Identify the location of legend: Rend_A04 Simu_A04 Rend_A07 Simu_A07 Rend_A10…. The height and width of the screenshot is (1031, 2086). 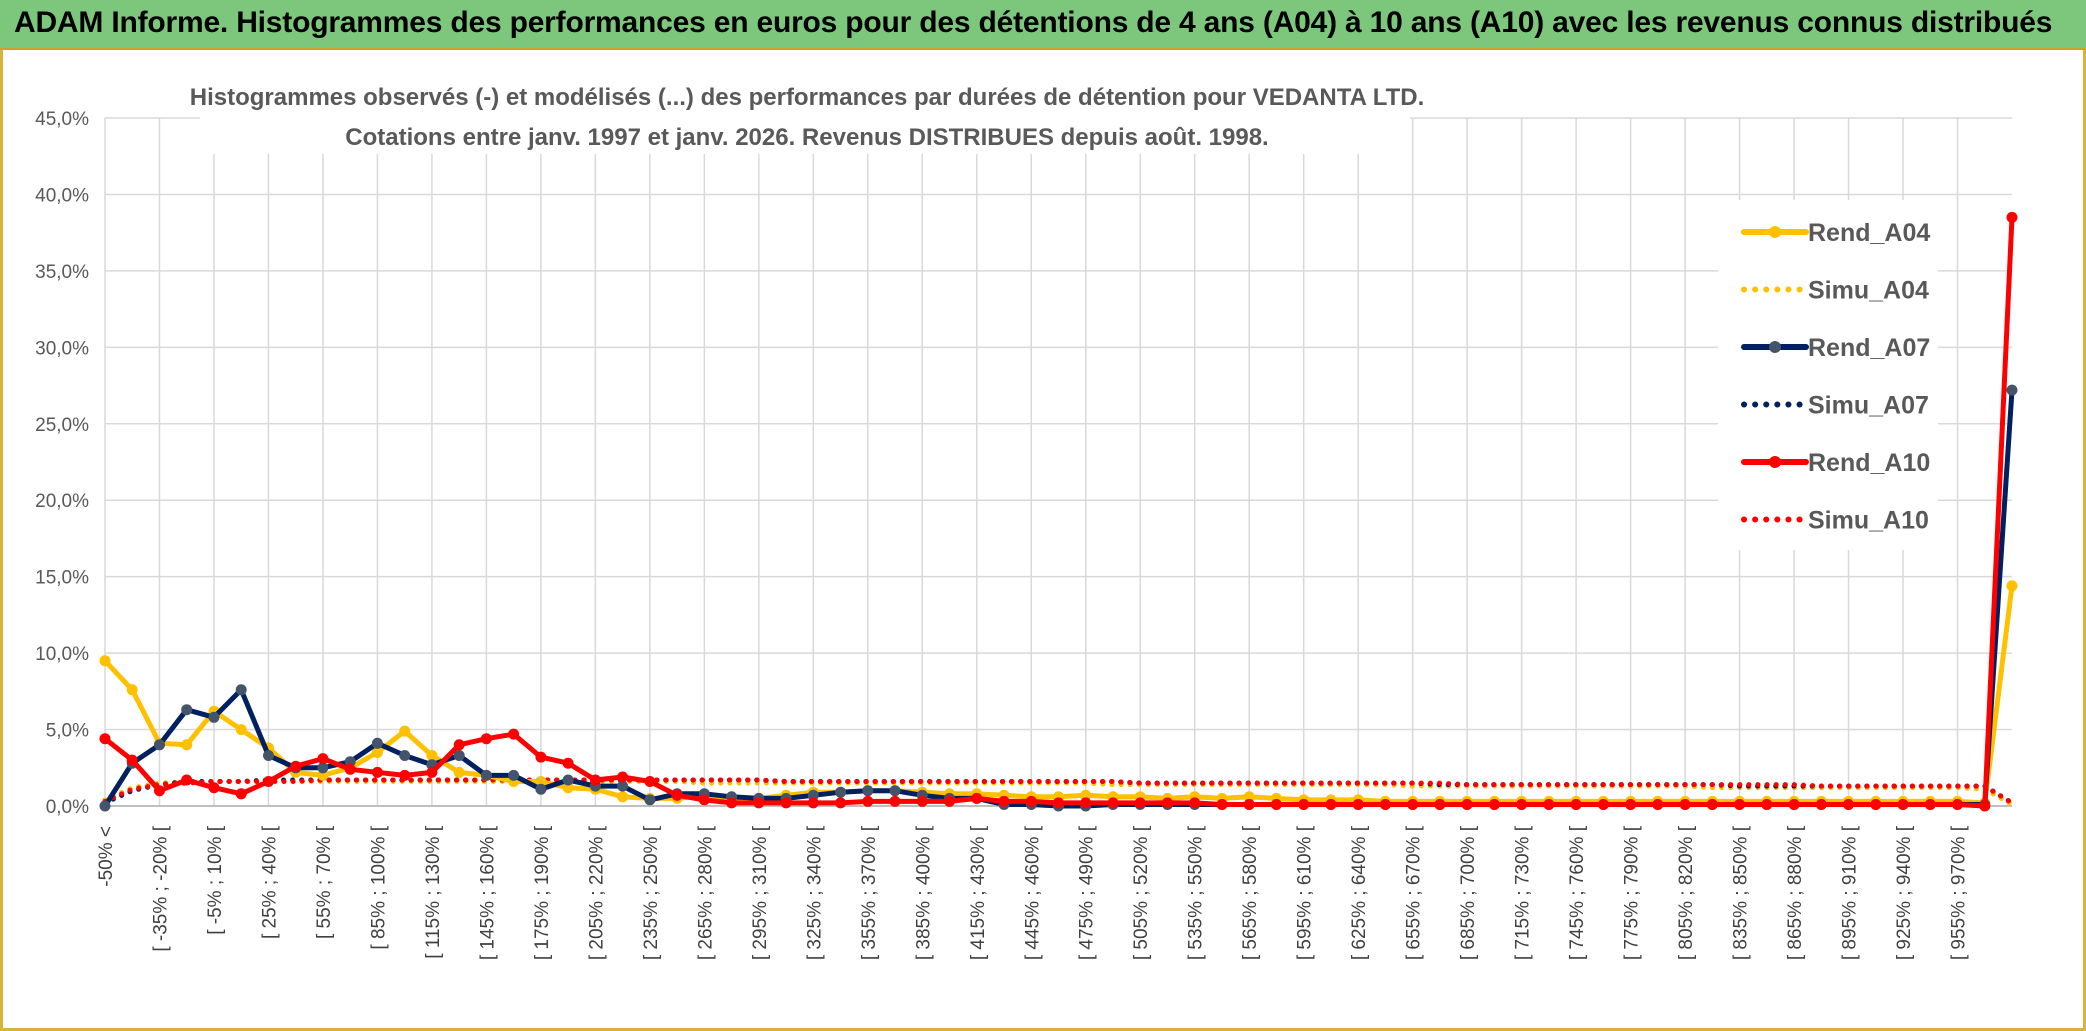
(1828, 375).